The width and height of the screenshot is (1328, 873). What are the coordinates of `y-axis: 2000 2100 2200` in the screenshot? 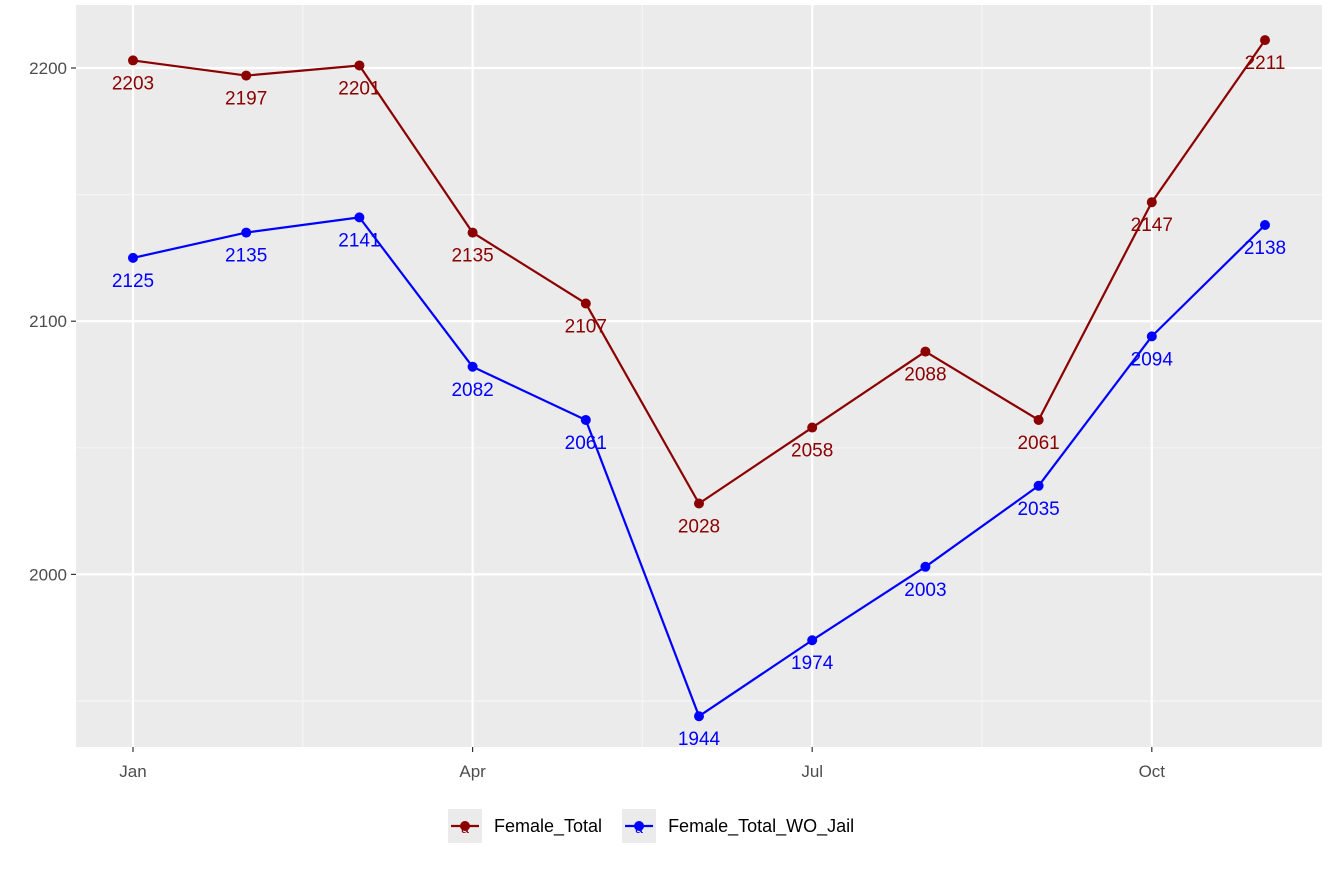 It's located at (52, 321).